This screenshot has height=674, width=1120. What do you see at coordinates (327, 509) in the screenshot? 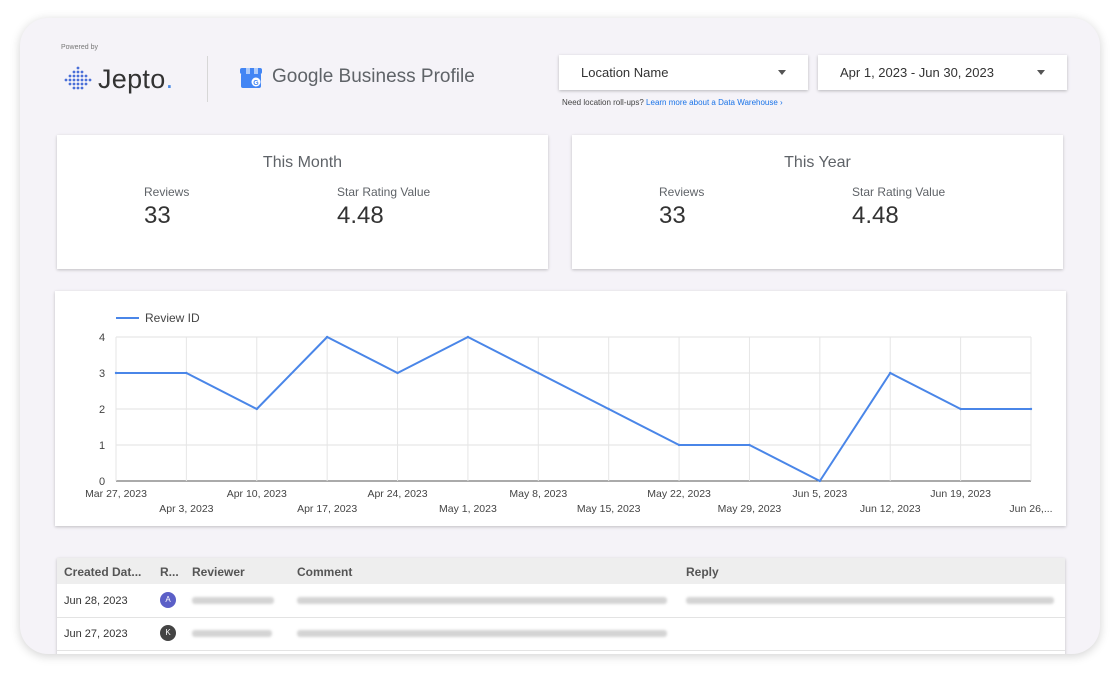
I see `x-tick-label: Apr 17, 2023` at bounding box center [327, 509].